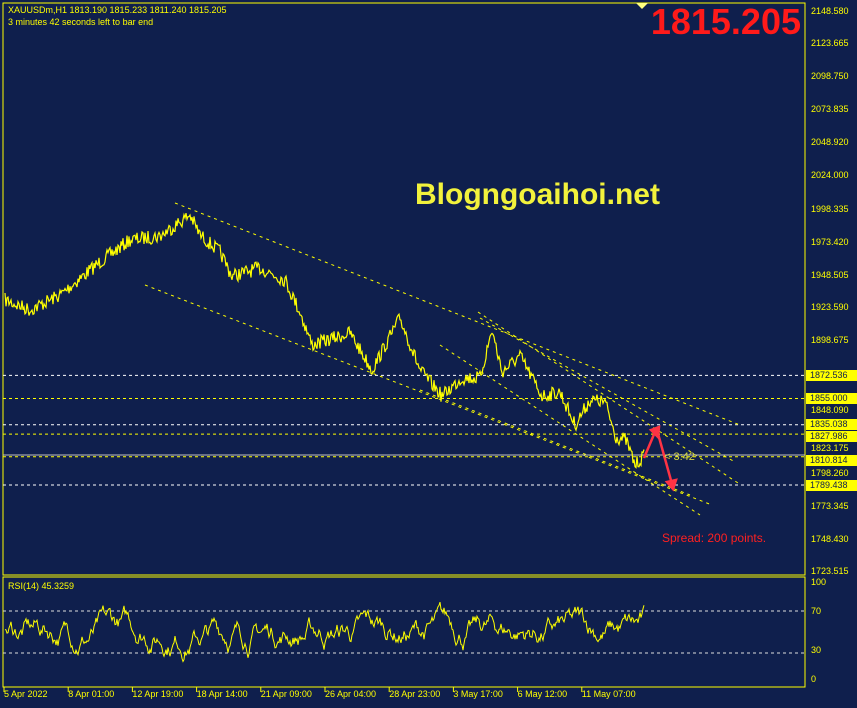 Image resolution: width=857 pixels, height=708 pixels. What do you see at coordinates (814, 679) in the screenshot?
I see `rsi-tick-label: 0` at bounding box center [814, 679].